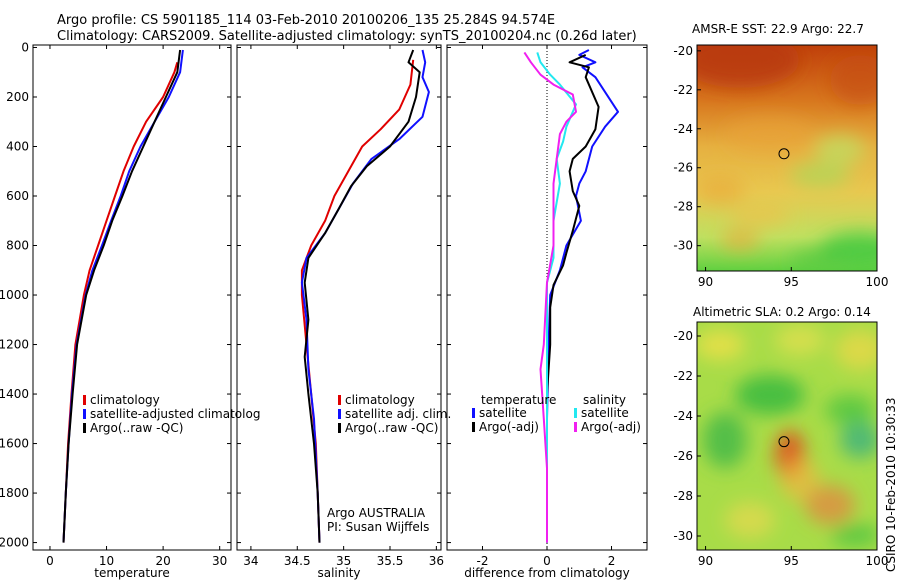 The height and width of the screenshot is (580, 900). I want to click on sla-map-axes: 90 95 100 -20 -22 -24 -26 -28 -30, so click(780, 448).